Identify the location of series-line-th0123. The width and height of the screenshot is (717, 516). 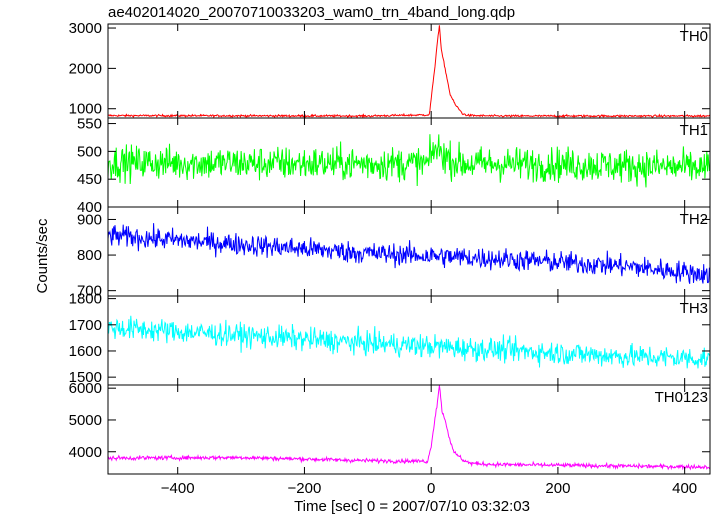
(409, 428).